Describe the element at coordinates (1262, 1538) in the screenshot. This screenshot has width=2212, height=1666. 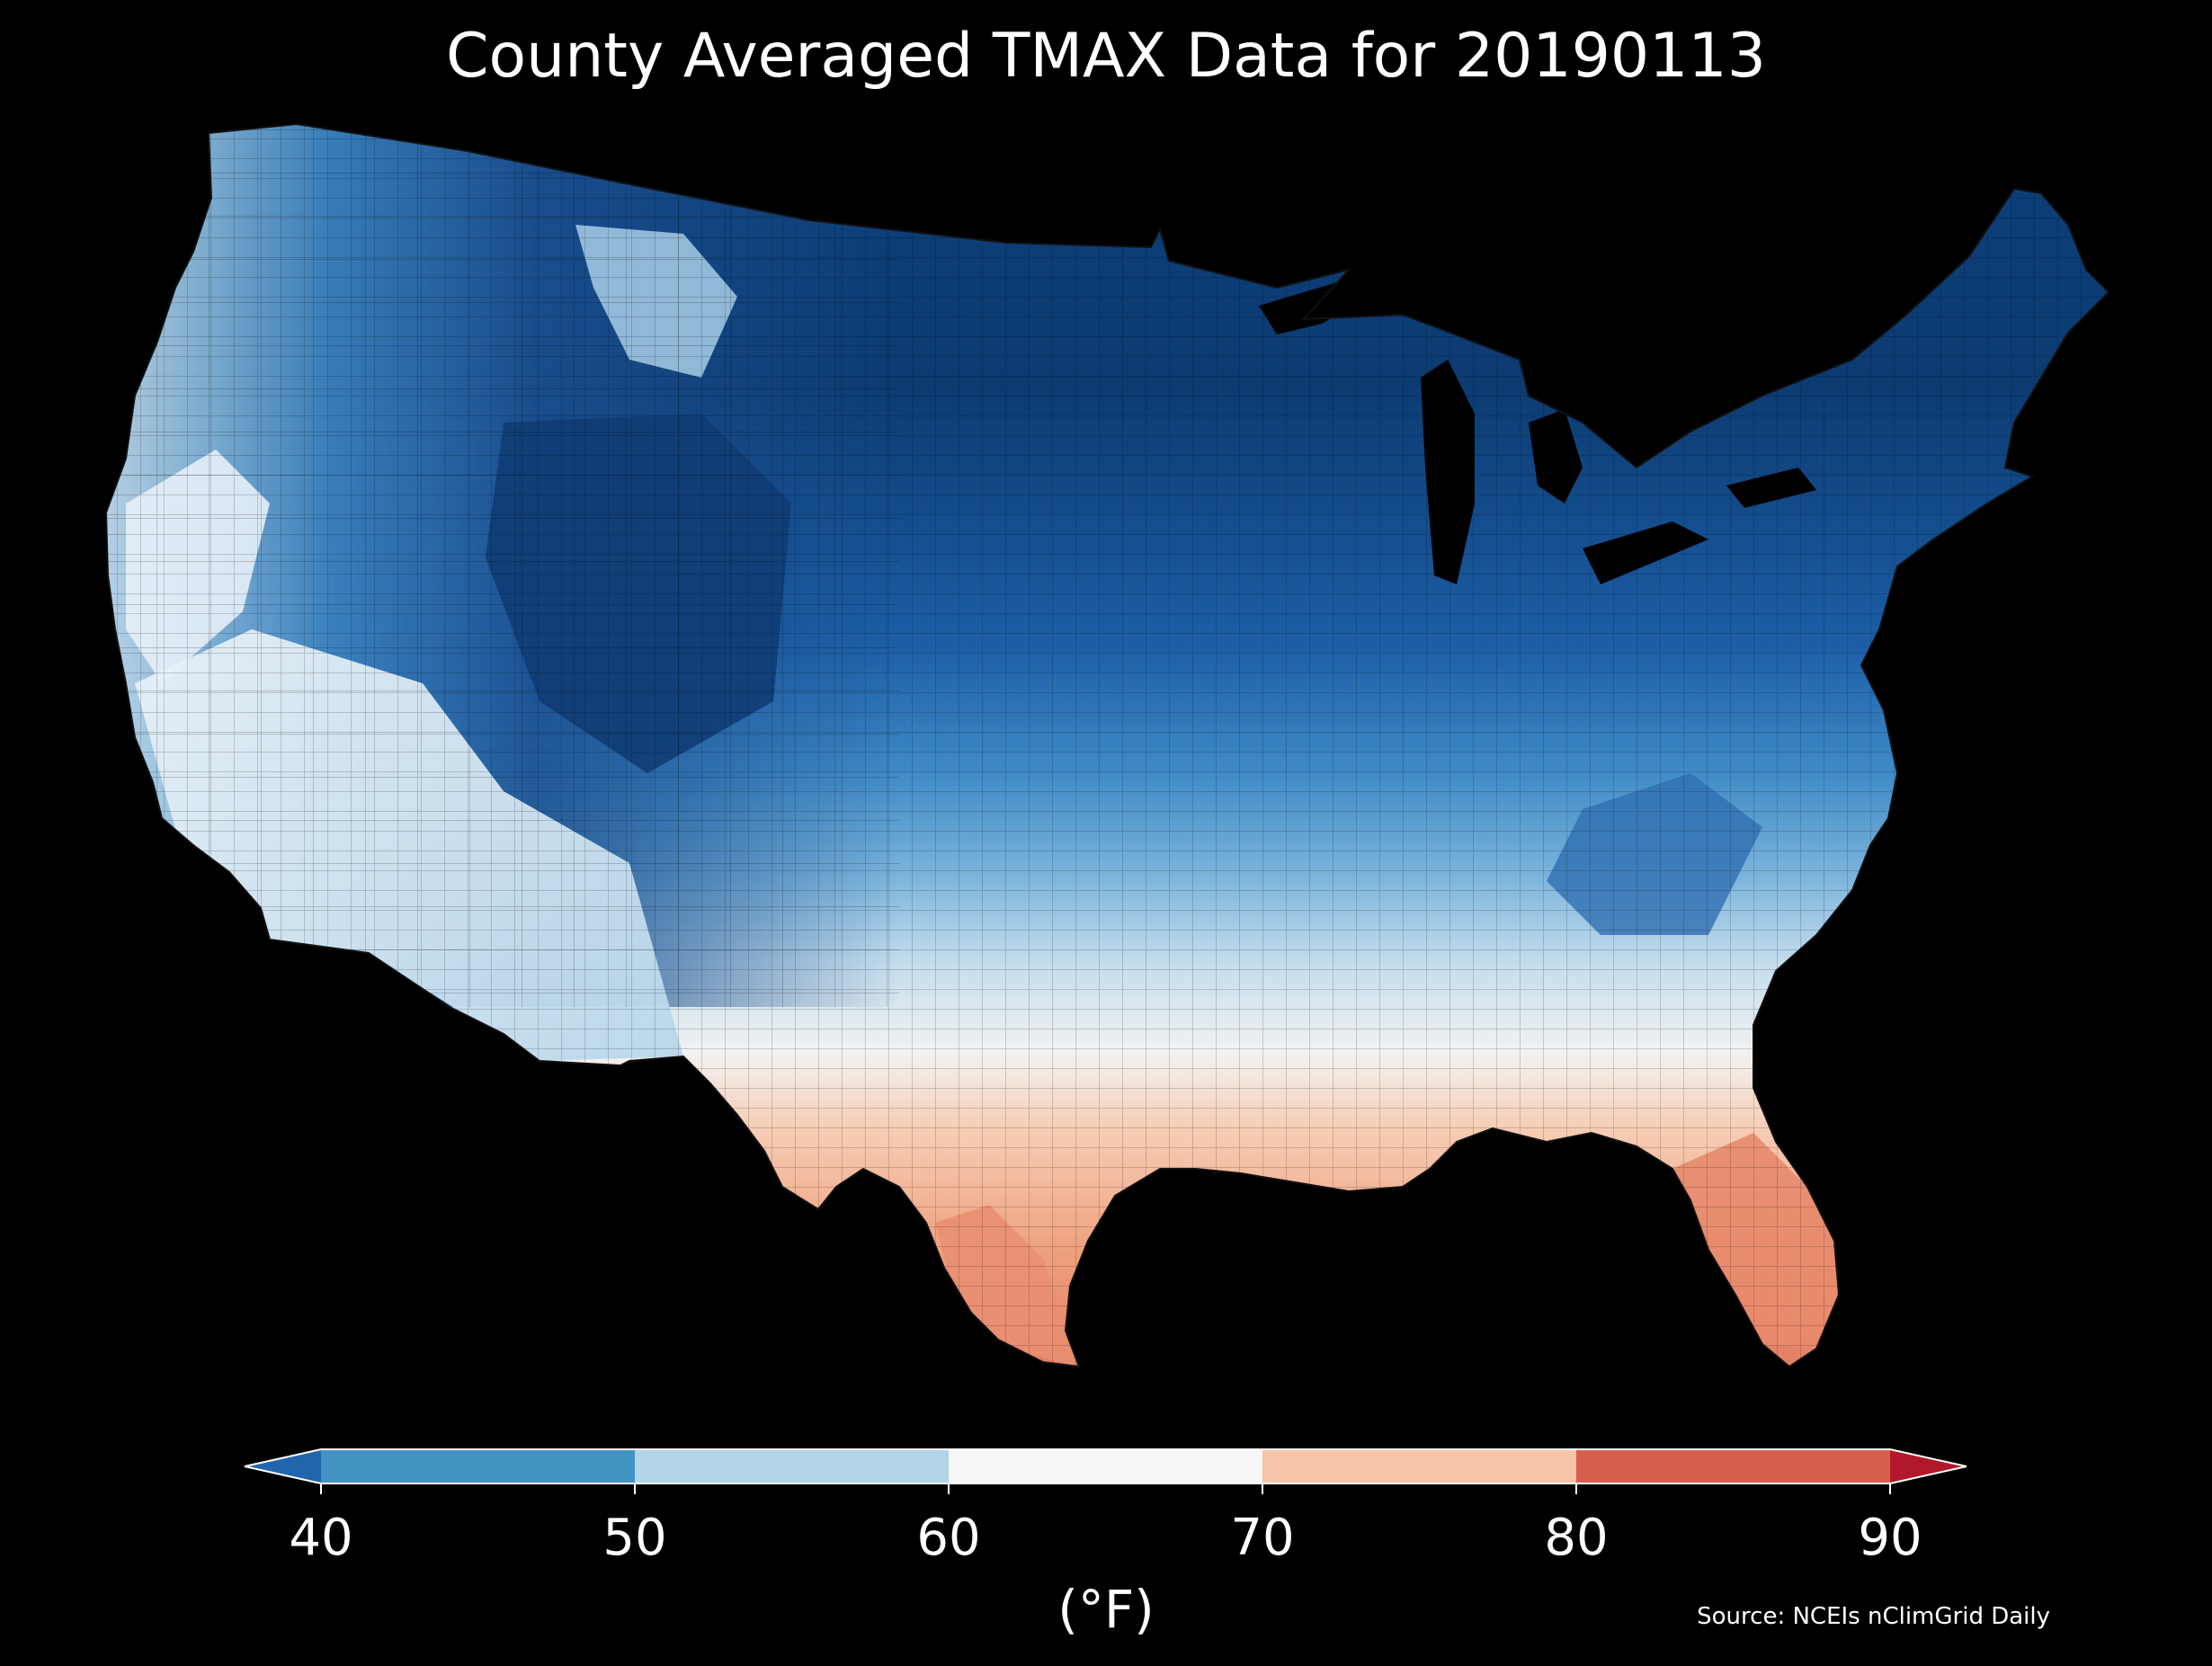
I see `colorbar-tick-label: 70` at that location.